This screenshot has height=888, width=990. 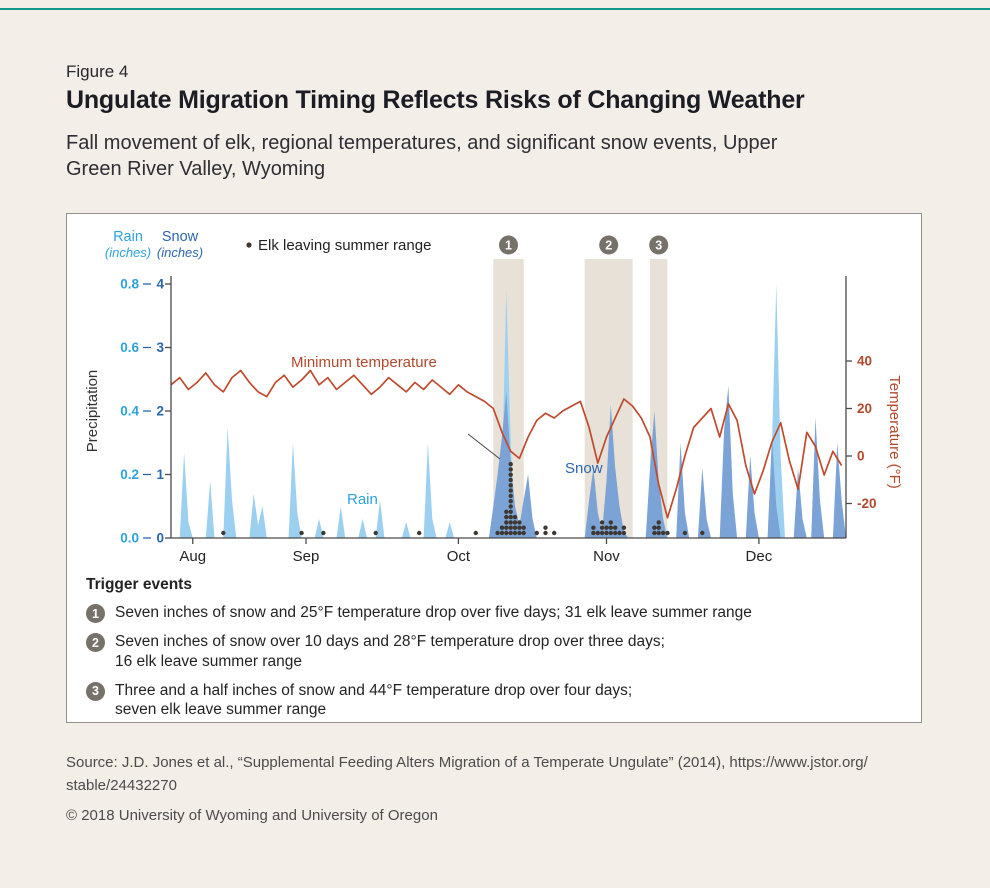 What do you see at coordinates (180, 237) in the screenshot?
I see `svg-text: Snow` at bounding box center [180, 237].